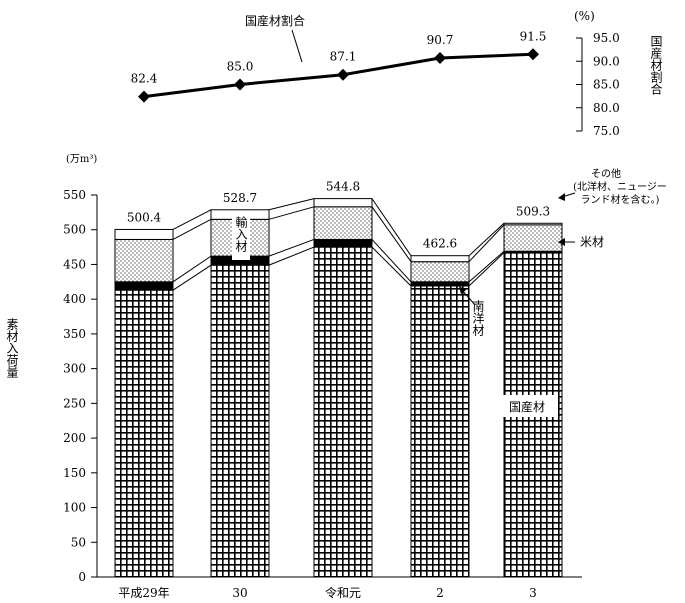 This screenshot has width=685, height=603. What do you see at coordinates (74, 230) in the screenshot?
I see `bar-y-tick-label: 500` at bounding box center [74, 230].